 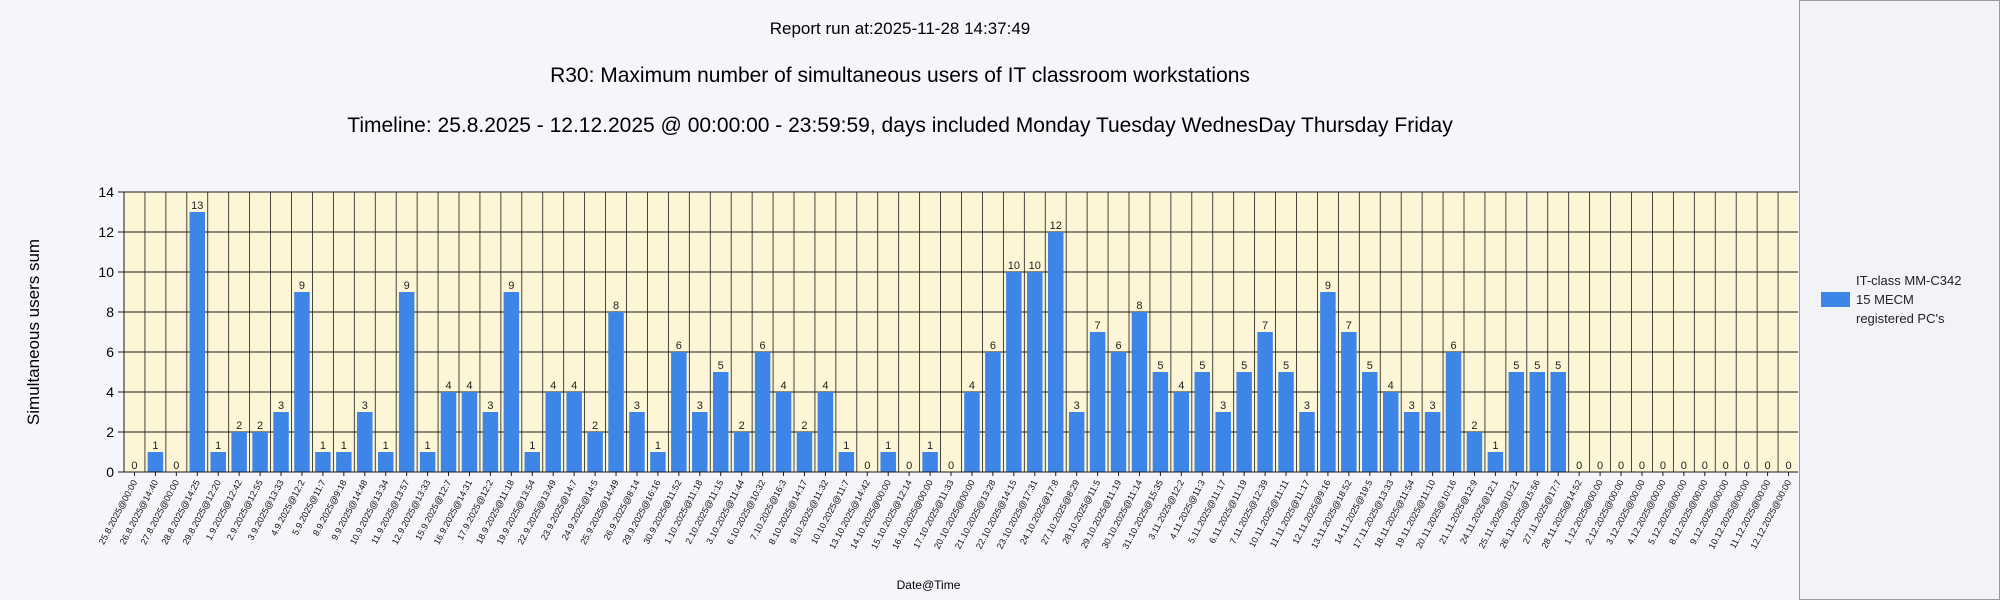 What do you see at coordinates (33, 332) in the screenshot?
I see `y-axis-label: Simultaneous users sum` at bounding box center [33, 332].